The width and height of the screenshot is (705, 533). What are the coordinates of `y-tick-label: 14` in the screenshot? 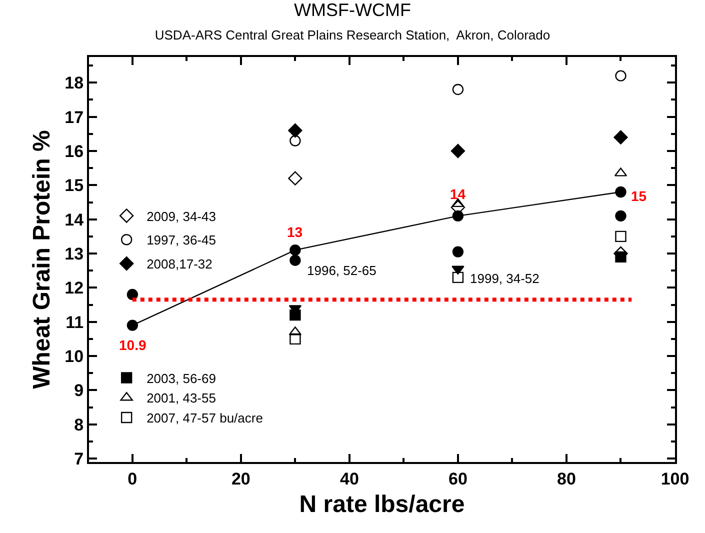 It's located at (74, 220).